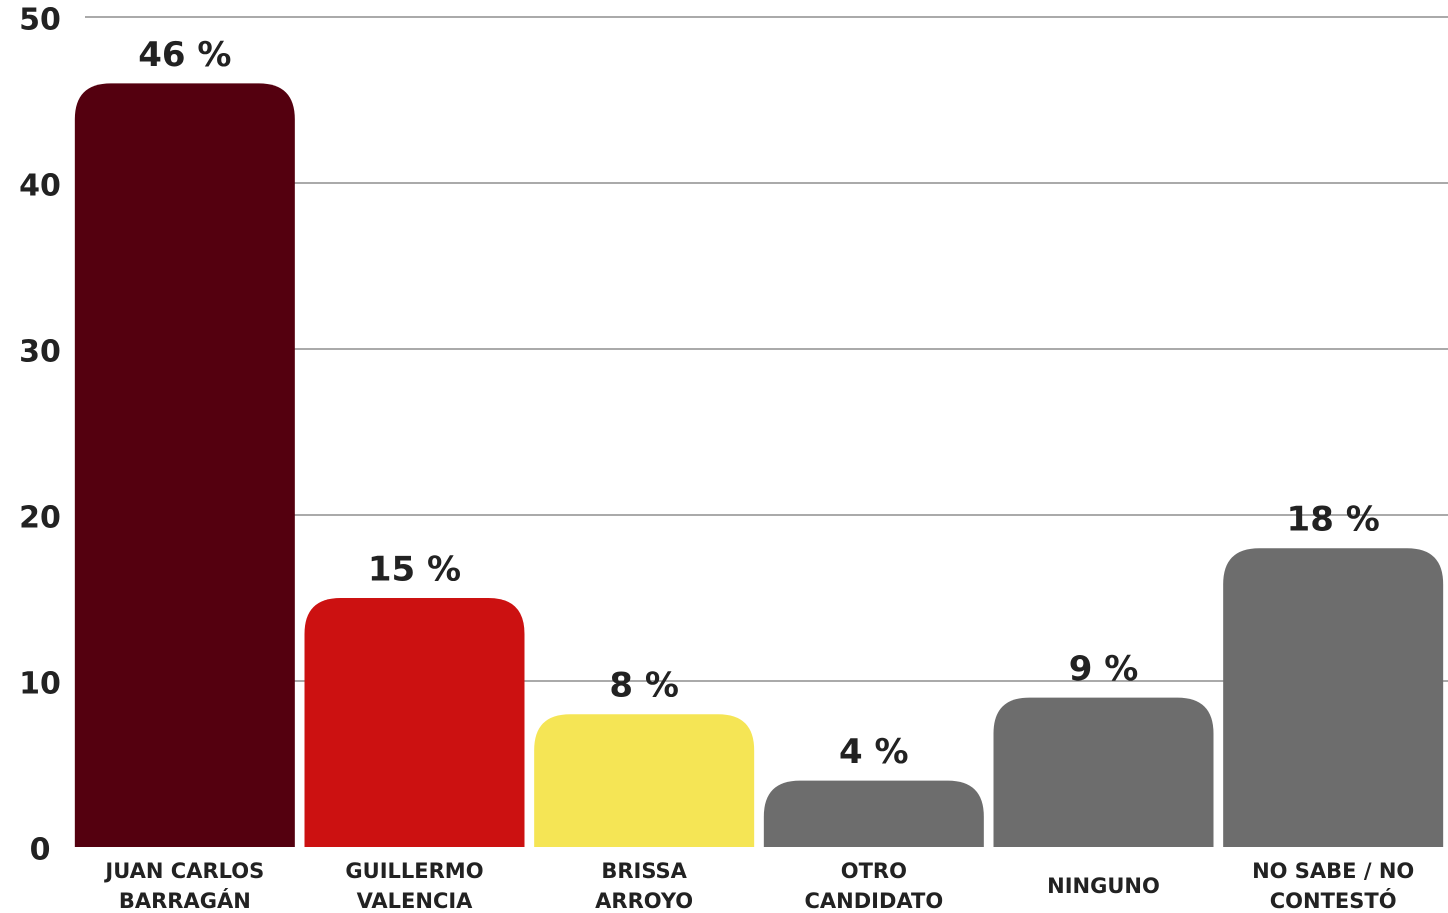 This screenshot has width=1448, height=913. Describe the element at coordinates (874, 886) in the screenshot. I see `x-tick-label: OTRO CANDIDATO` at that location.